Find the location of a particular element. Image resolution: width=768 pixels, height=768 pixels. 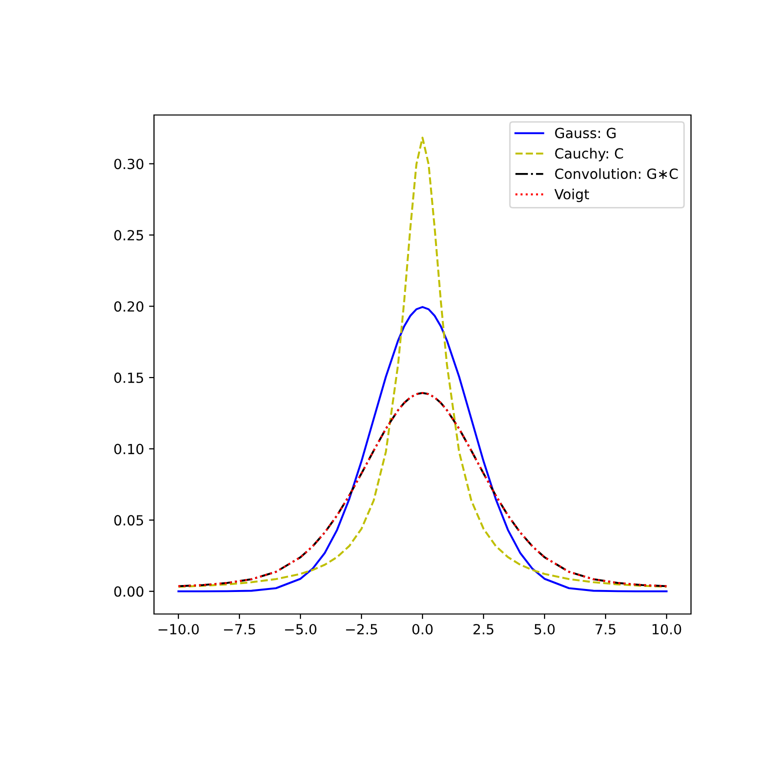

x-tick-label: 7.5 is located at coordinates (606, 629).